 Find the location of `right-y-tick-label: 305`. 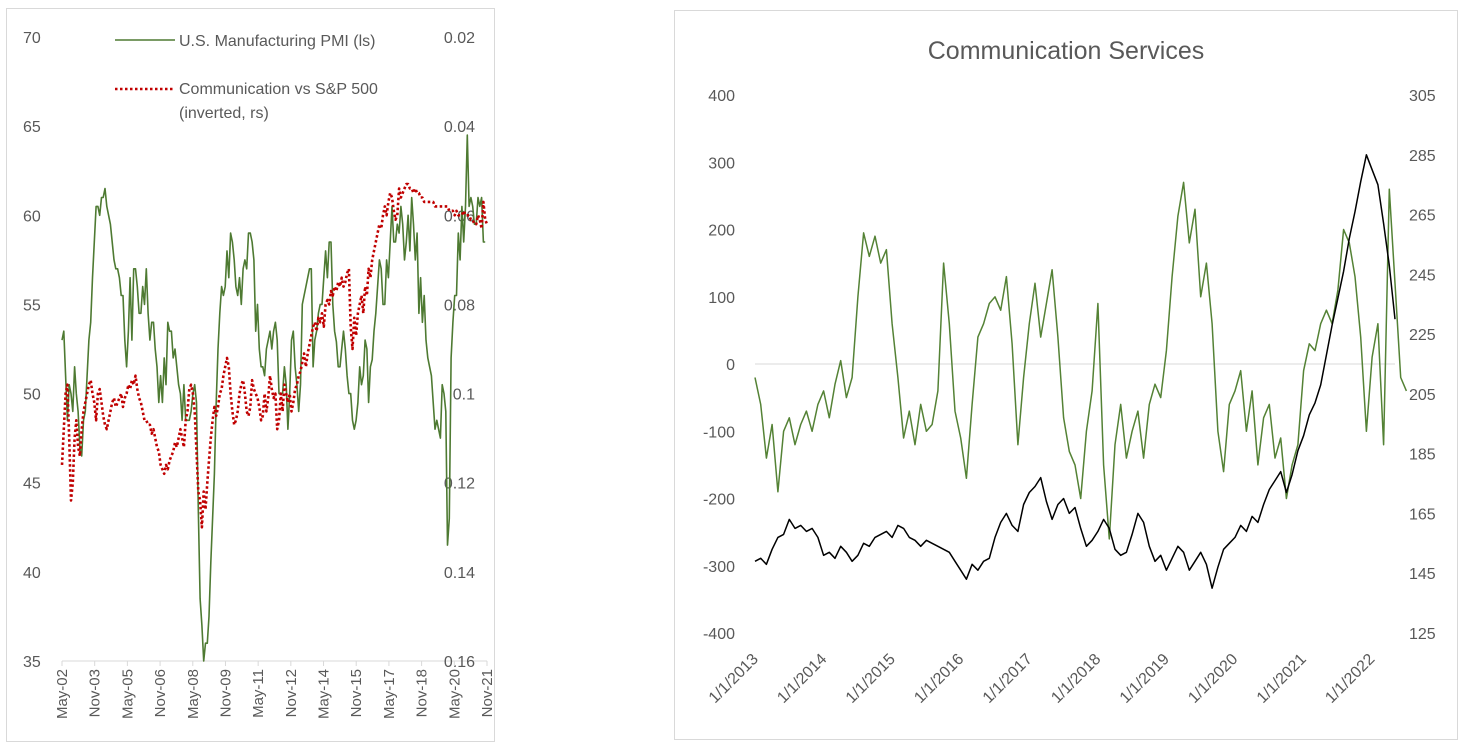

right-y-tick-label: 305 is located at coordinates (1422, 96).